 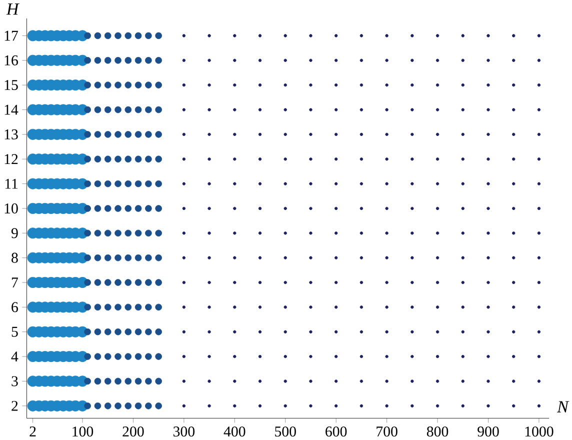 What do you see at coordinates (15, 283) in the screenshot?
I see `y-tick-label: 7` at bounding box center [15, 283].